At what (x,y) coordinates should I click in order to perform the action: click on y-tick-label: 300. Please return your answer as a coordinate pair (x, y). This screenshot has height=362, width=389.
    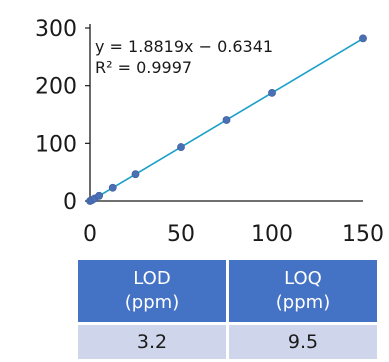
    Looking at the image, I should click on (56, 29).